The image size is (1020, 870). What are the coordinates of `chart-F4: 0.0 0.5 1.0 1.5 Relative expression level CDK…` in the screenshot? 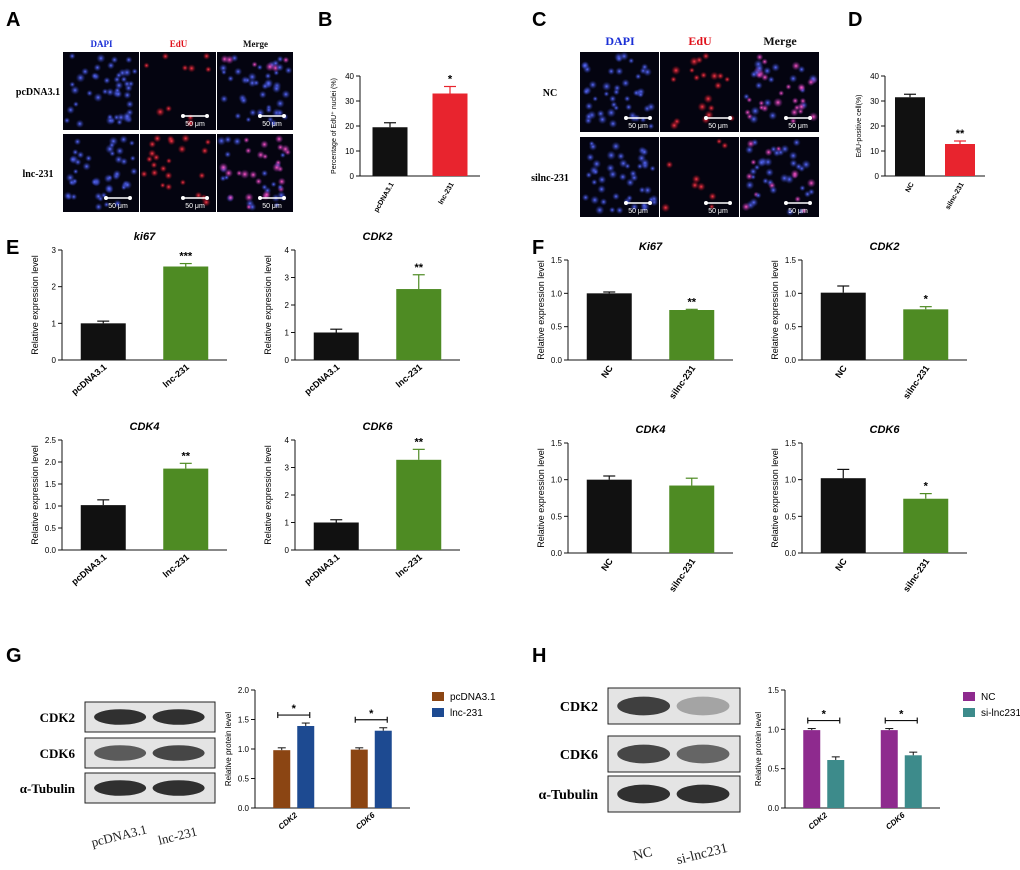 It's located at (868, 509).